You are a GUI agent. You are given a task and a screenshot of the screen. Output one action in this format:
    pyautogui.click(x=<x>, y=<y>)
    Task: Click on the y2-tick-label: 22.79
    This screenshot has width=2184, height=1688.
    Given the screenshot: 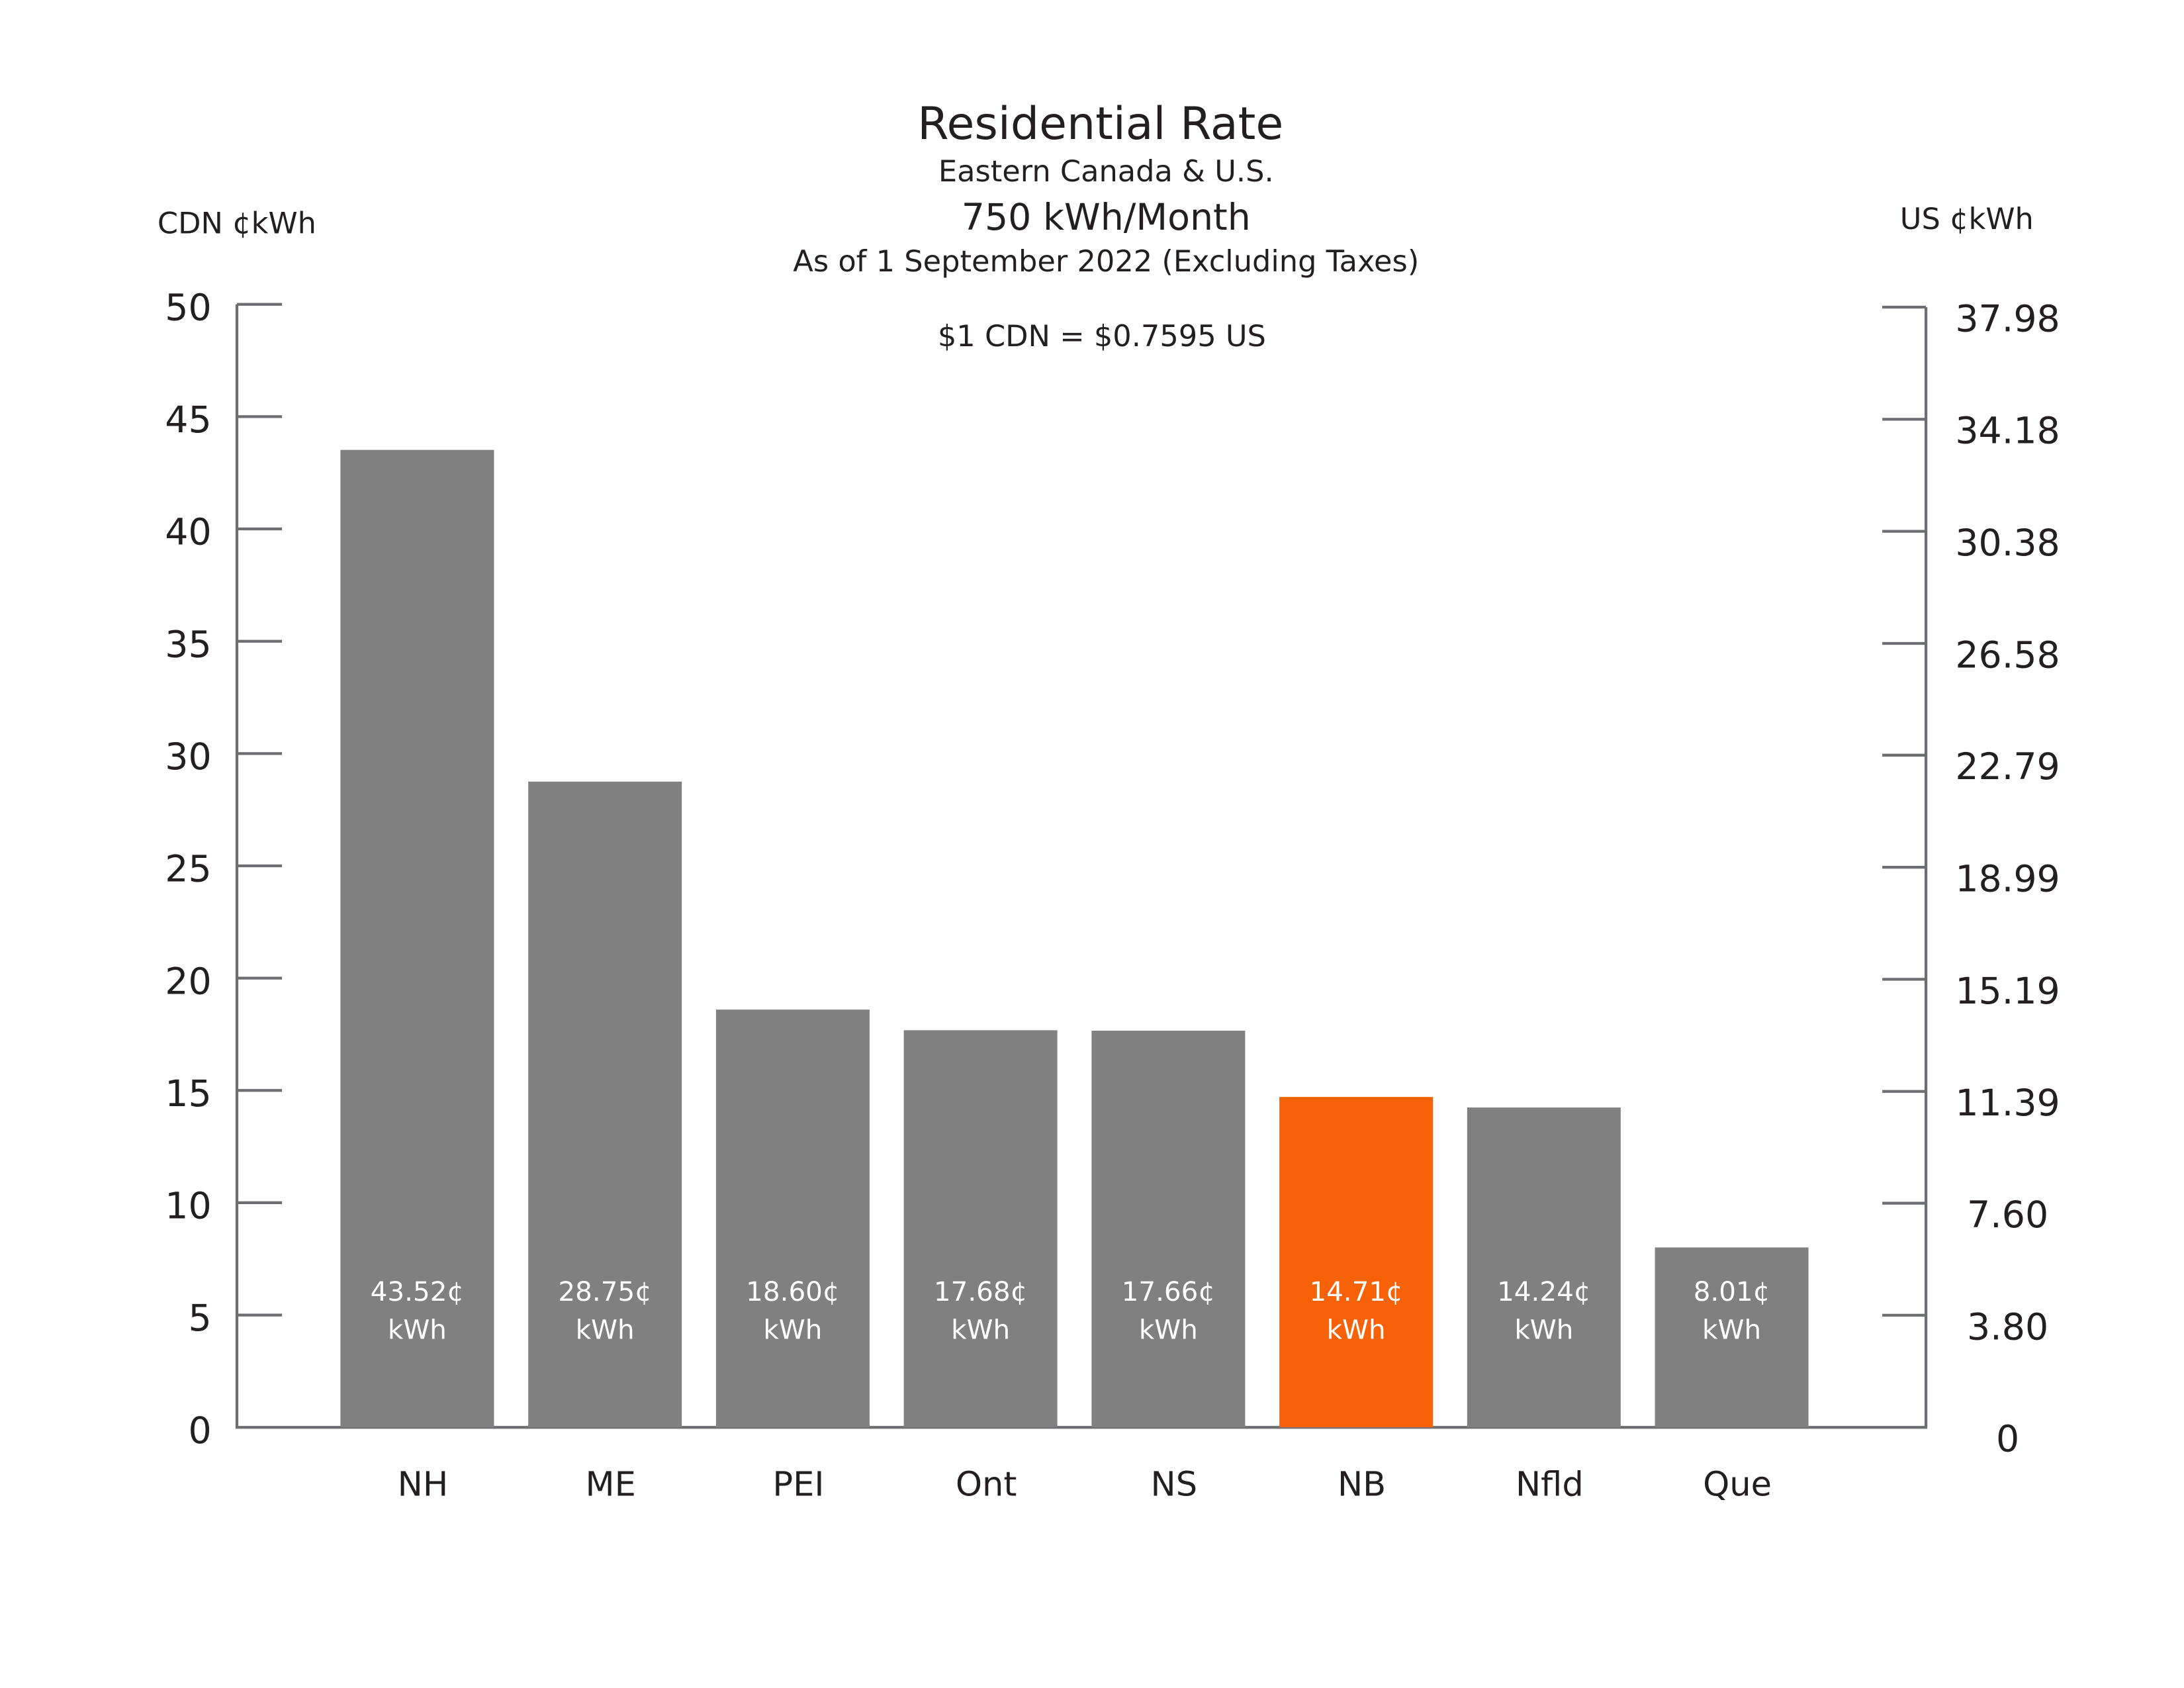 What is the action you would take?
    pyautogui.click(x=2008, y=767)
    